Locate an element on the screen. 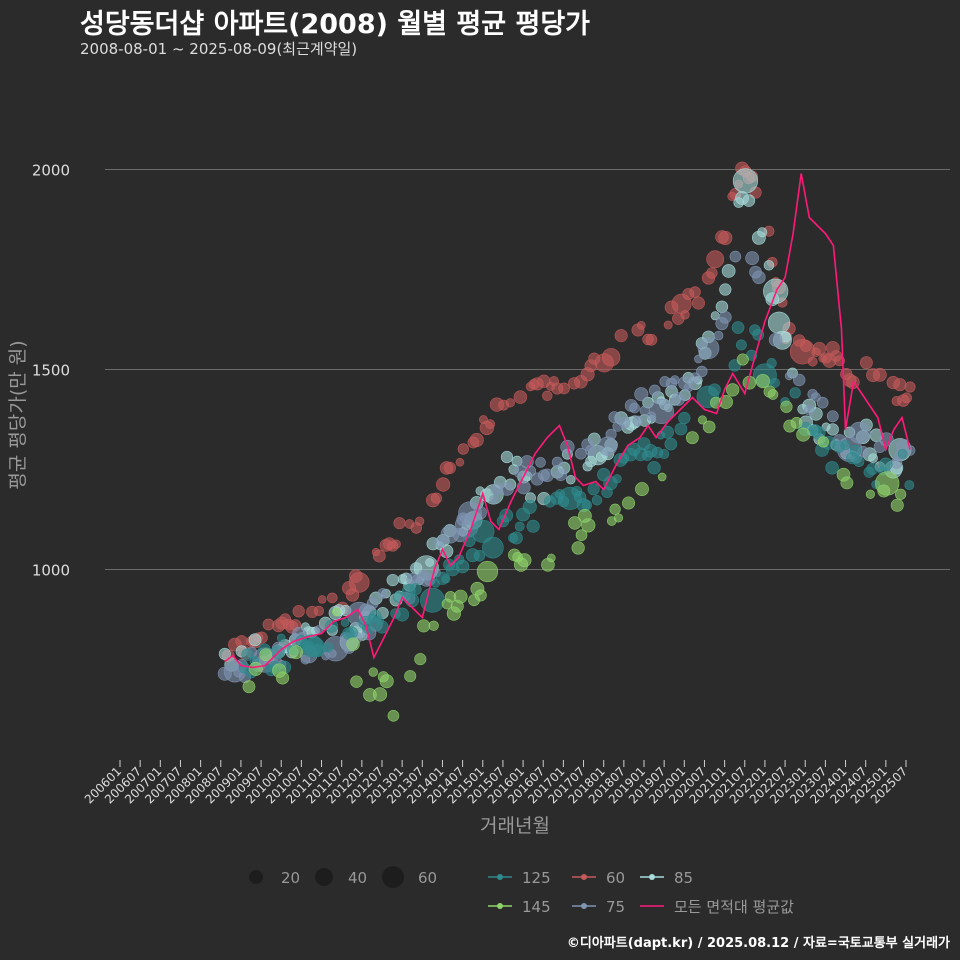 The image size is (960, 960). y-tick-label: 2000 is located at coordinates (51, 171).